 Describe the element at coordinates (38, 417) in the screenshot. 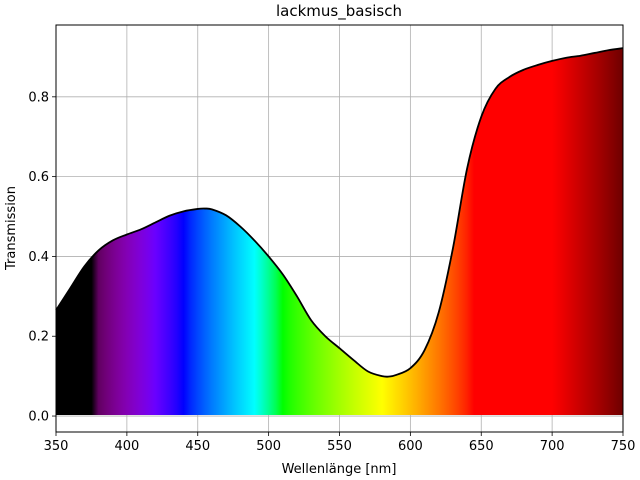

I see `y-tick-label: 0.0` at that location.